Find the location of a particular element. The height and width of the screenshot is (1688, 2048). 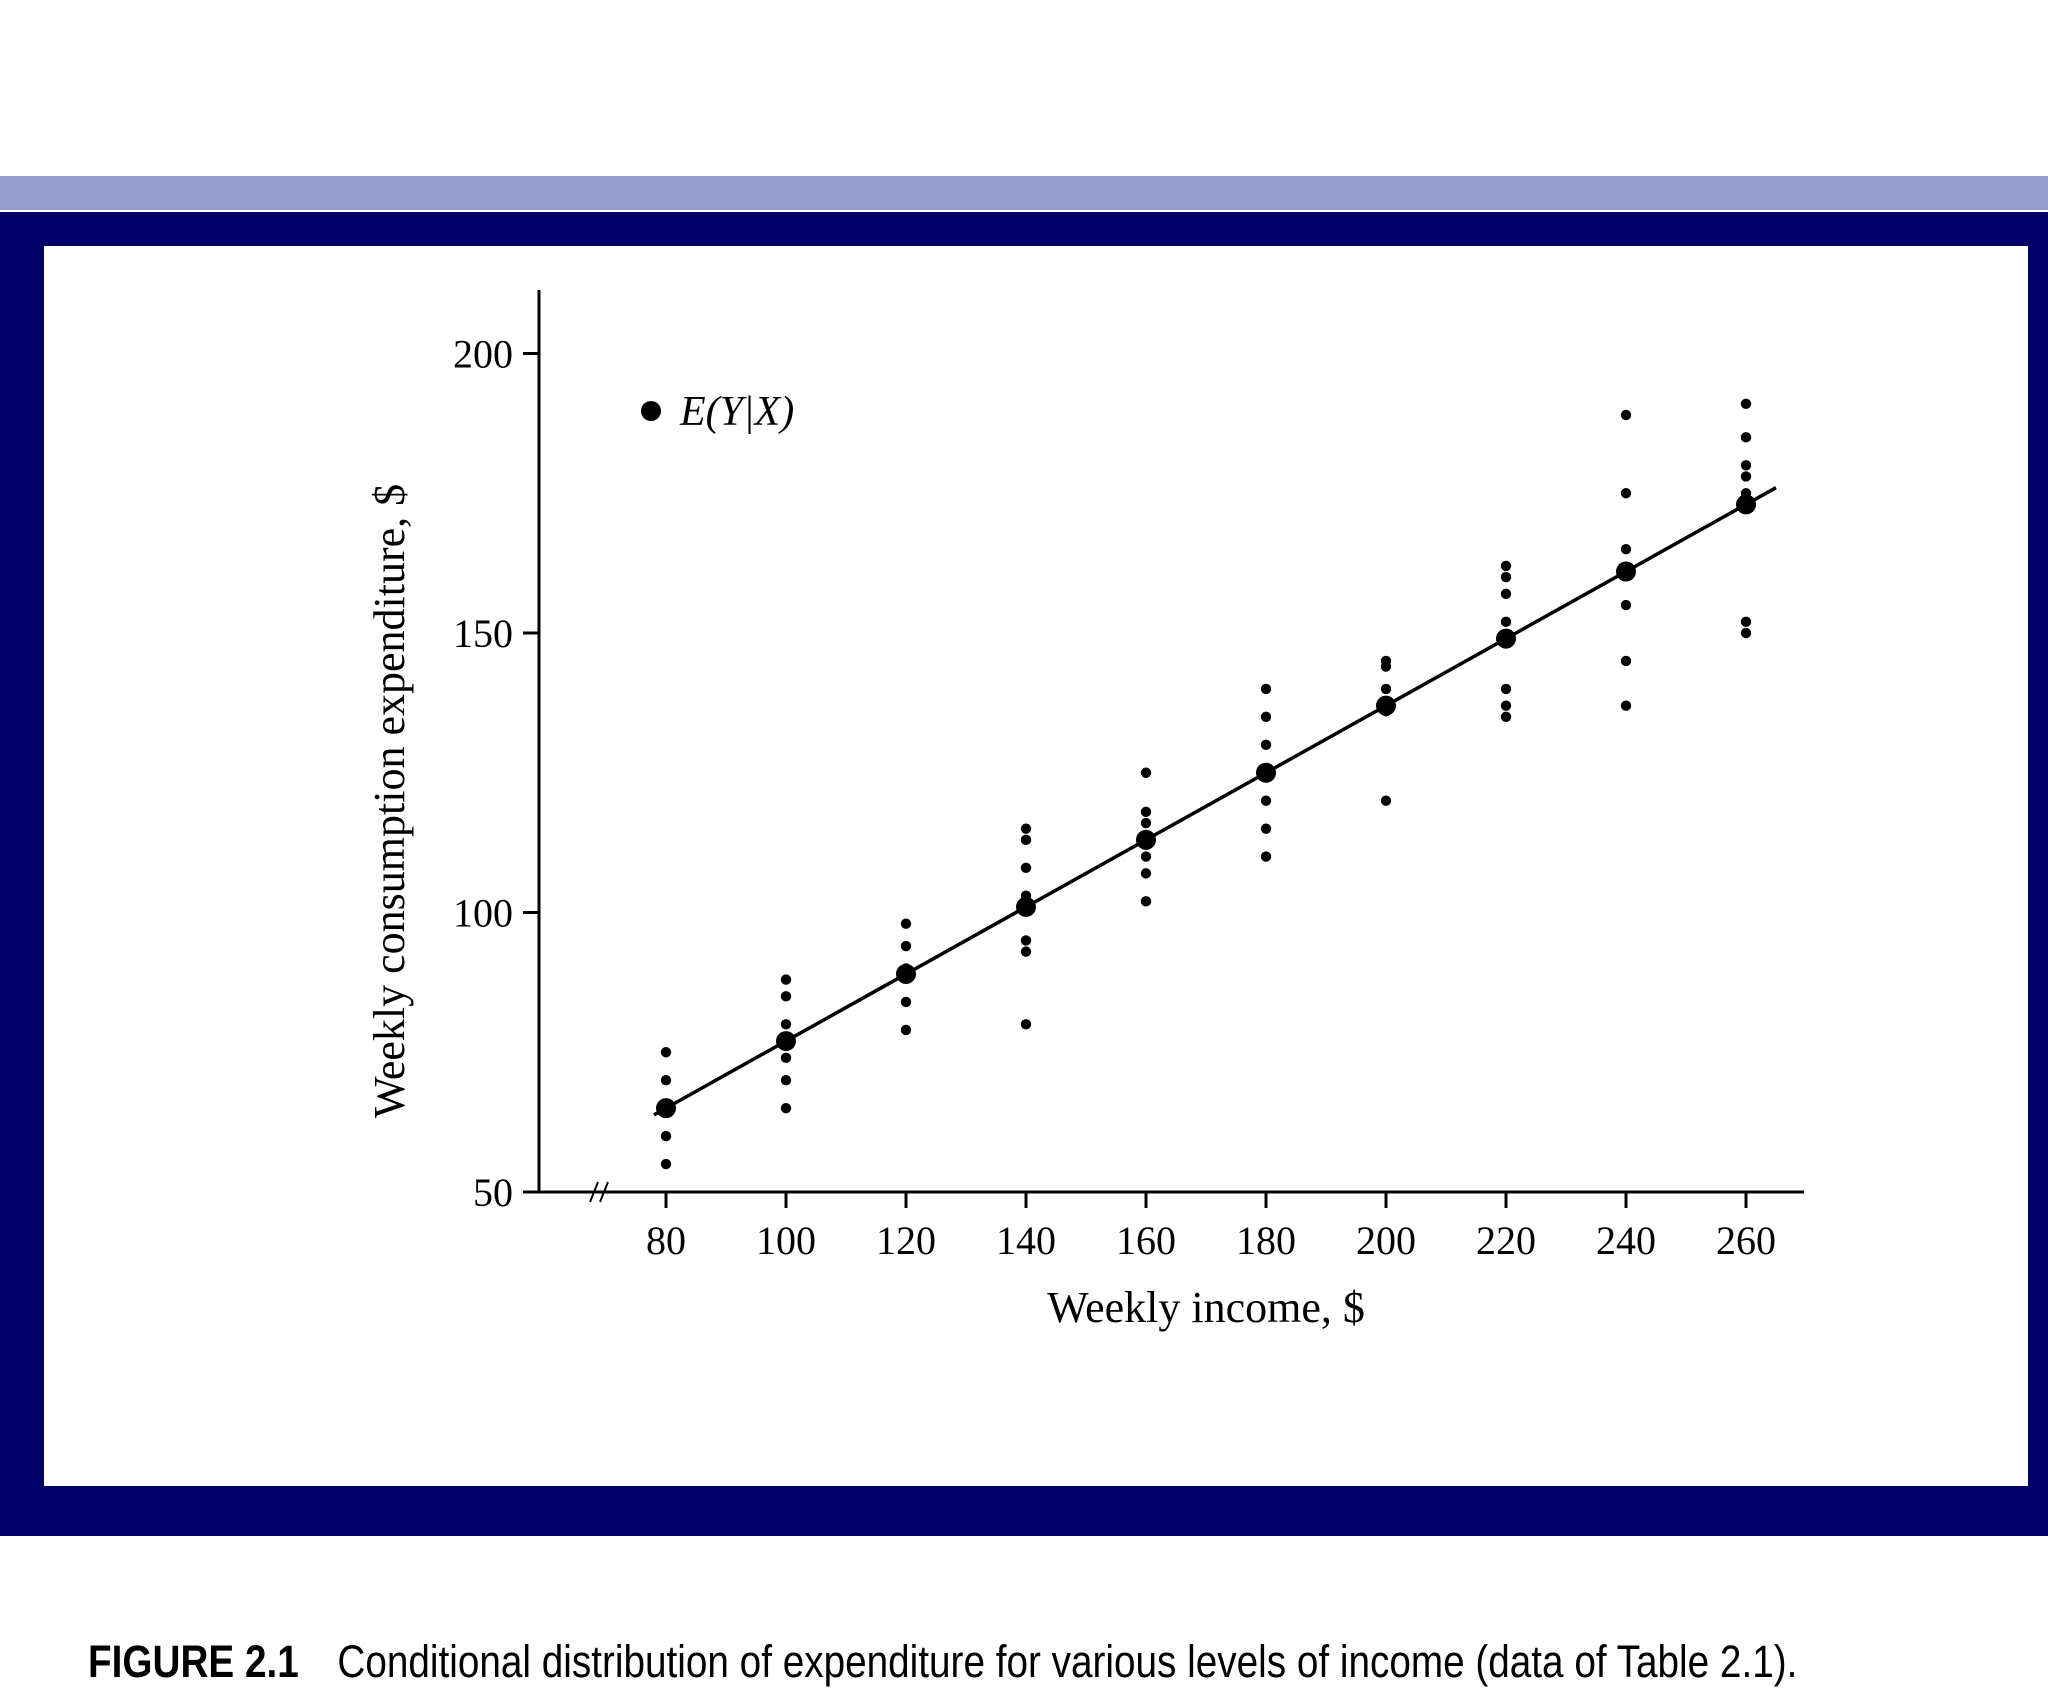

x-tick-label: 260 is located at coordinates (1746, 1240).